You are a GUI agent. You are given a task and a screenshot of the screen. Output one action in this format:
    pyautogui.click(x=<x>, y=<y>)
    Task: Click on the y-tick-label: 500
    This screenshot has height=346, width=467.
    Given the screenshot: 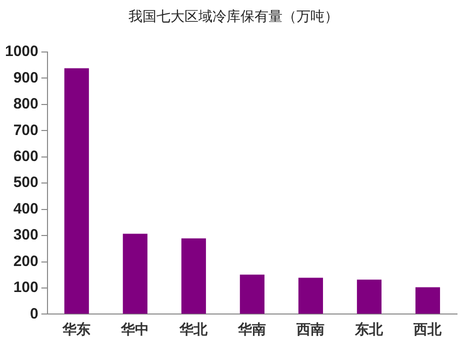 What is the action you would take?
    pyautogui.click(x=25, y=183)
    